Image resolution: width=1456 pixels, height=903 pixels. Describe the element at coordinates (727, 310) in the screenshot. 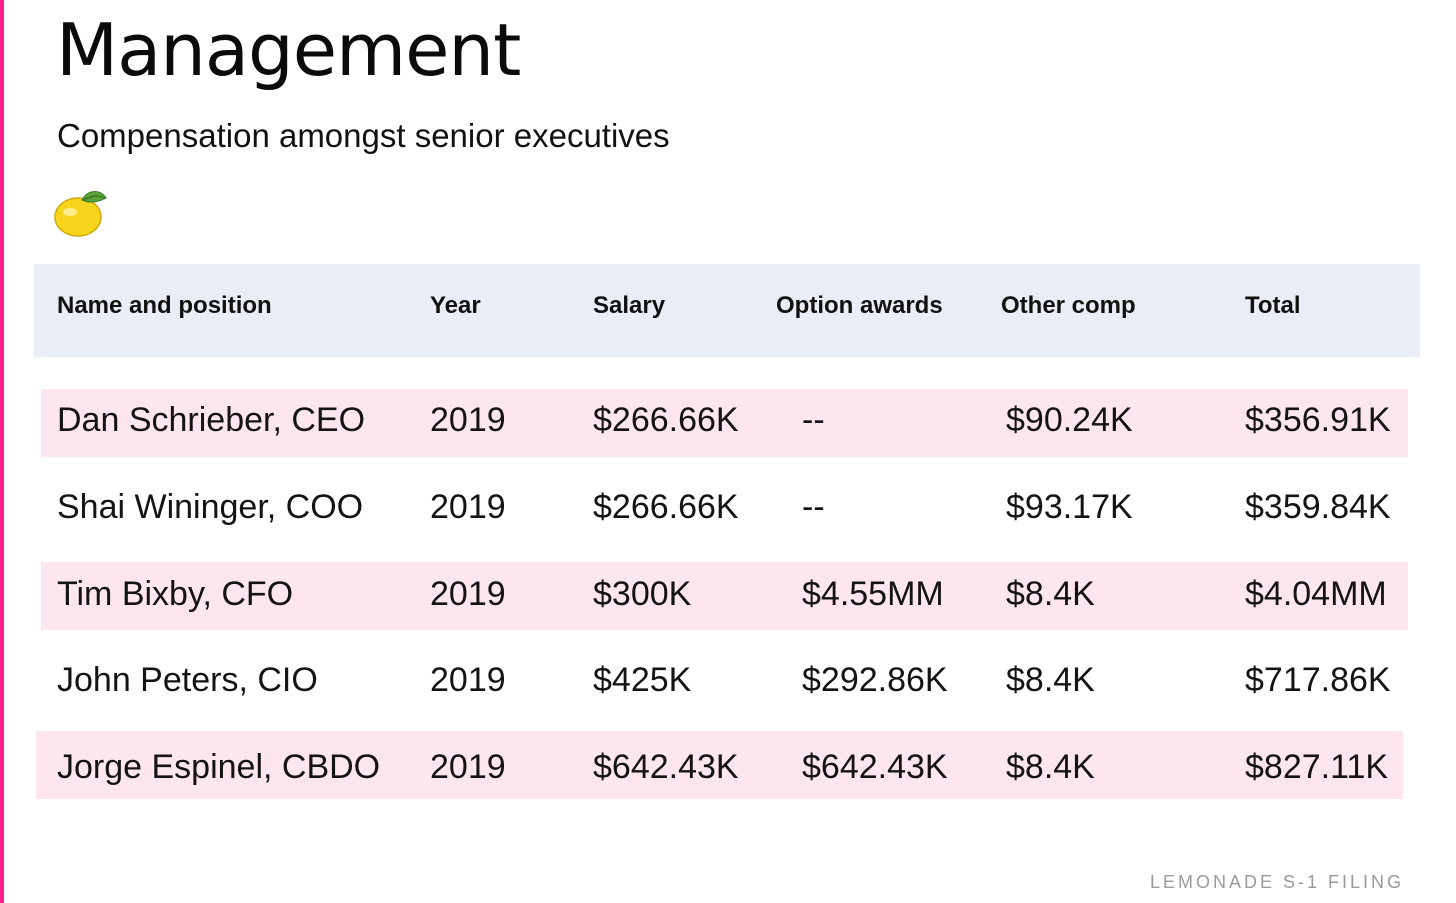

I see `table-header` at that location.